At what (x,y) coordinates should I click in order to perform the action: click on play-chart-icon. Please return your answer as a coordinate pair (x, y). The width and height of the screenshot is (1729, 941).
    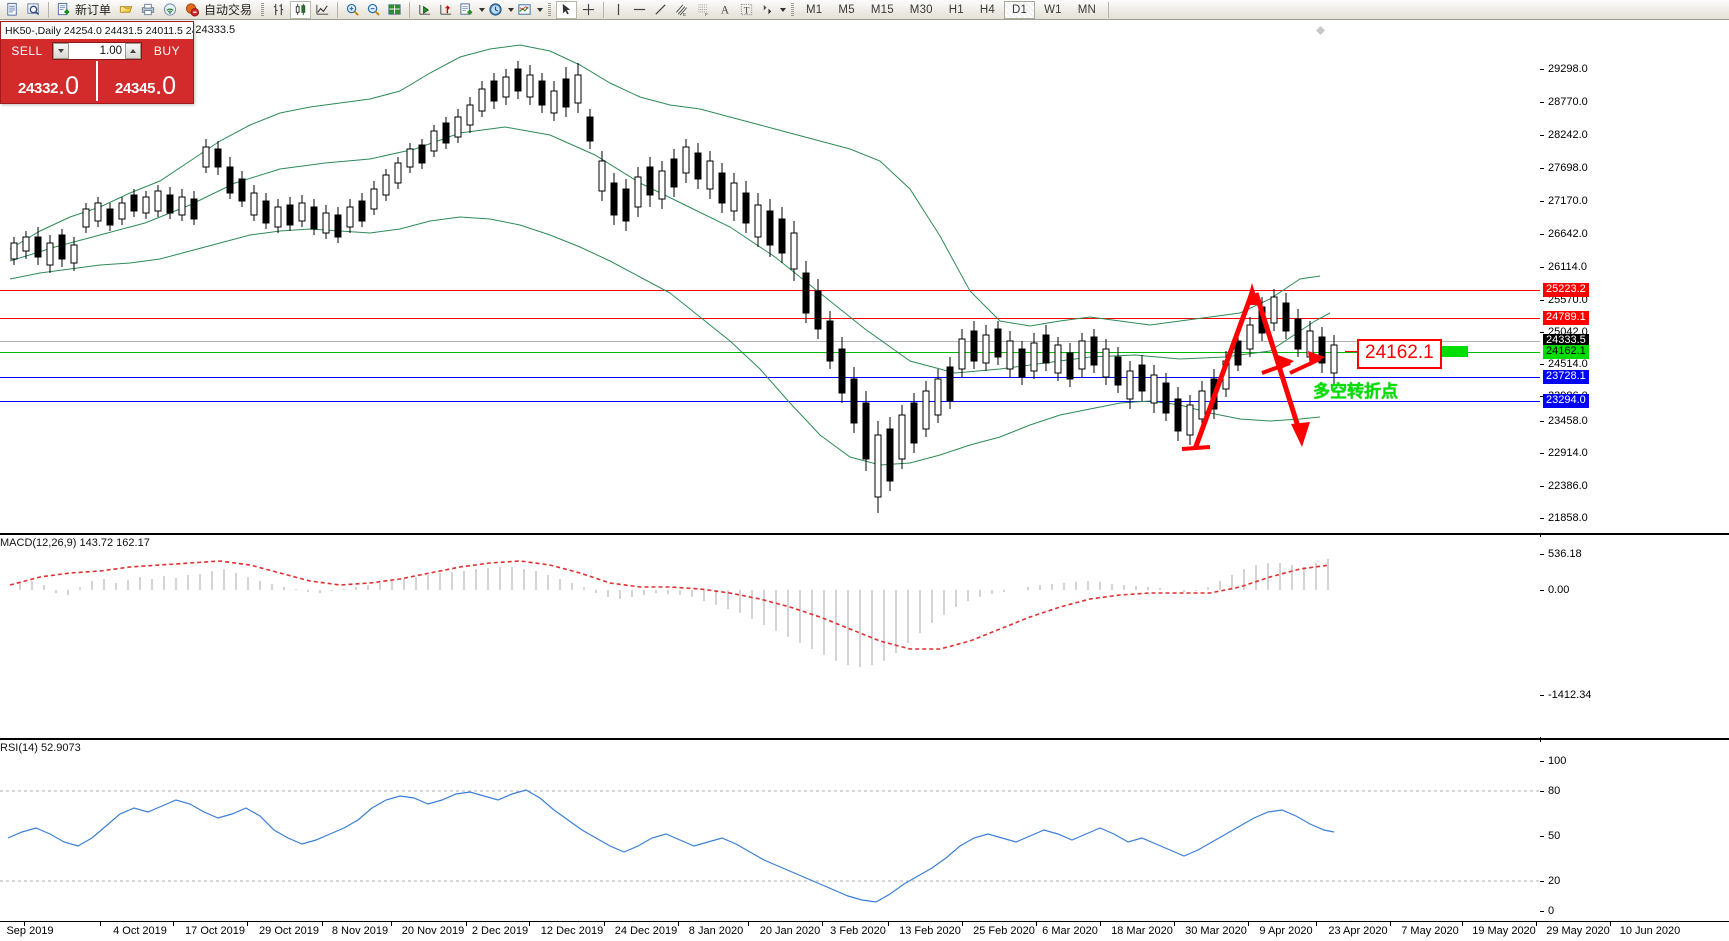
    Looking at the image, I should click on (424, 10).